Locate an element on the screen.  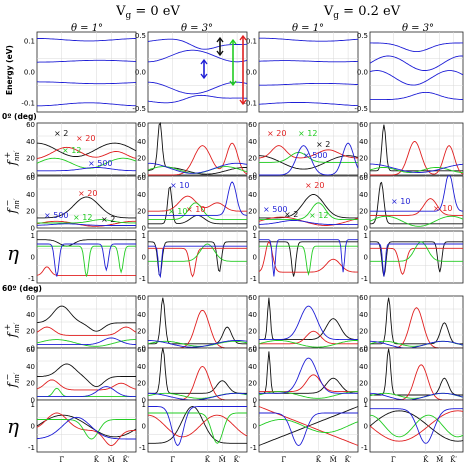
fplus-label-60deg: fnn′+ is located at coordinates (12, 330).